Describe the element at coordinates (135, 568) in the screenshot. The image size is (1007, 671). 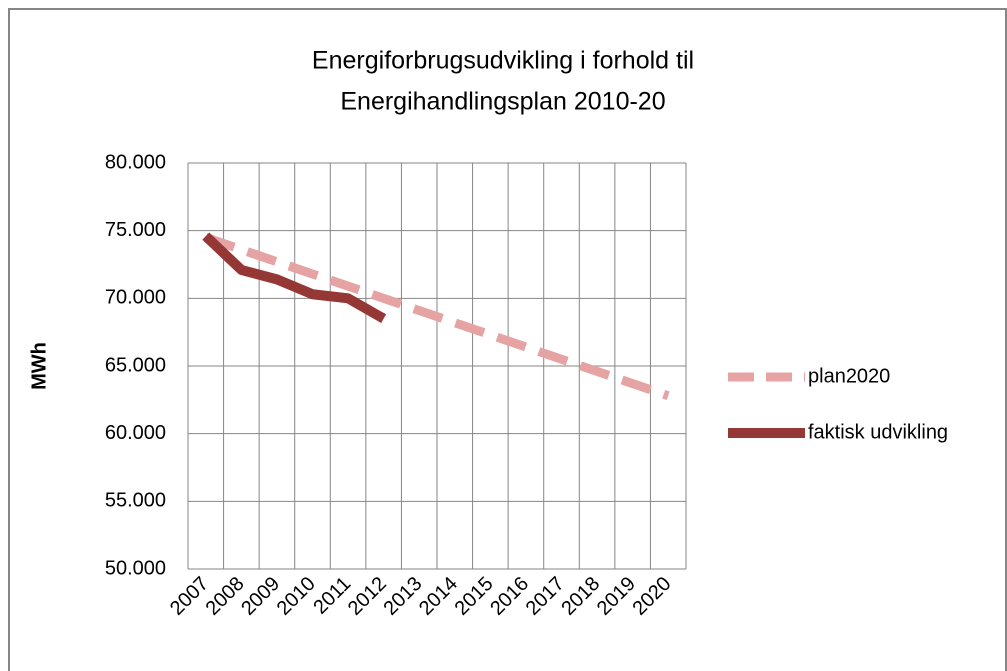
I see `y-tick-label: 50.000` at that location.